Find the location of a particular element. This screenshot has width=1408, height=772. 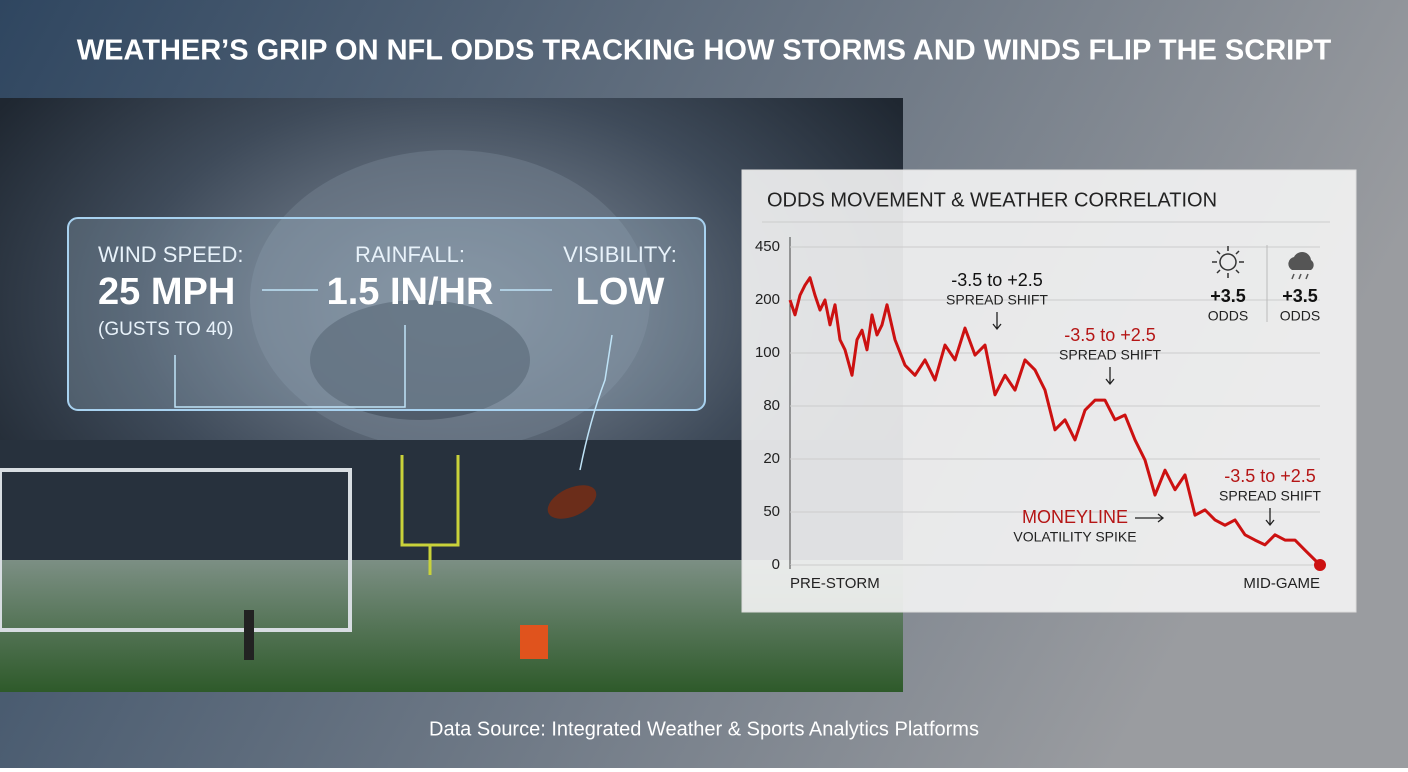

rain-icon is located at coordinates (1301, 266).